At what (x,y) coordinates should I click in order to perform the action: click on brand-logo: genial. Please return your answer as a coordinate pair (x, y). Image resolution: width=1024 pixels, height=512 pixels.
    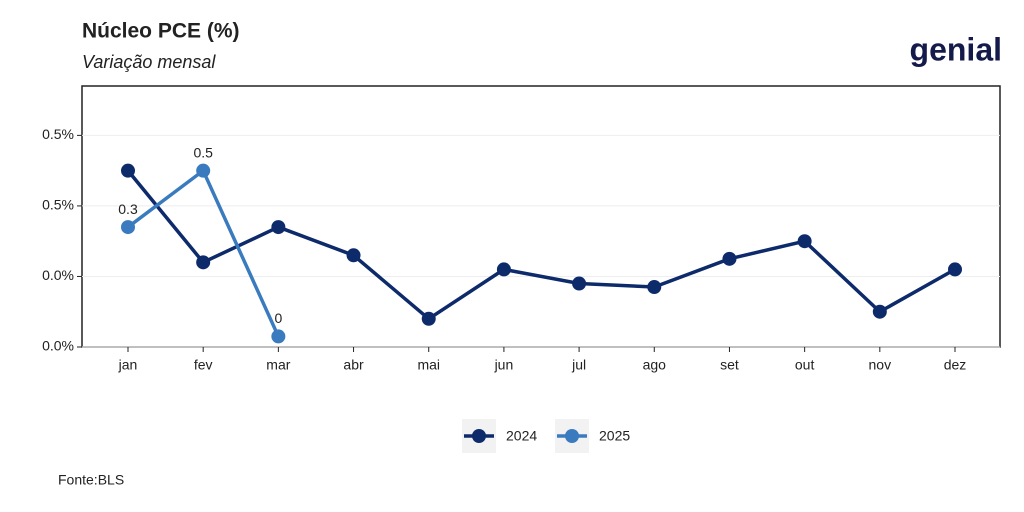
    Looking at the image, I should click on (956, 49).